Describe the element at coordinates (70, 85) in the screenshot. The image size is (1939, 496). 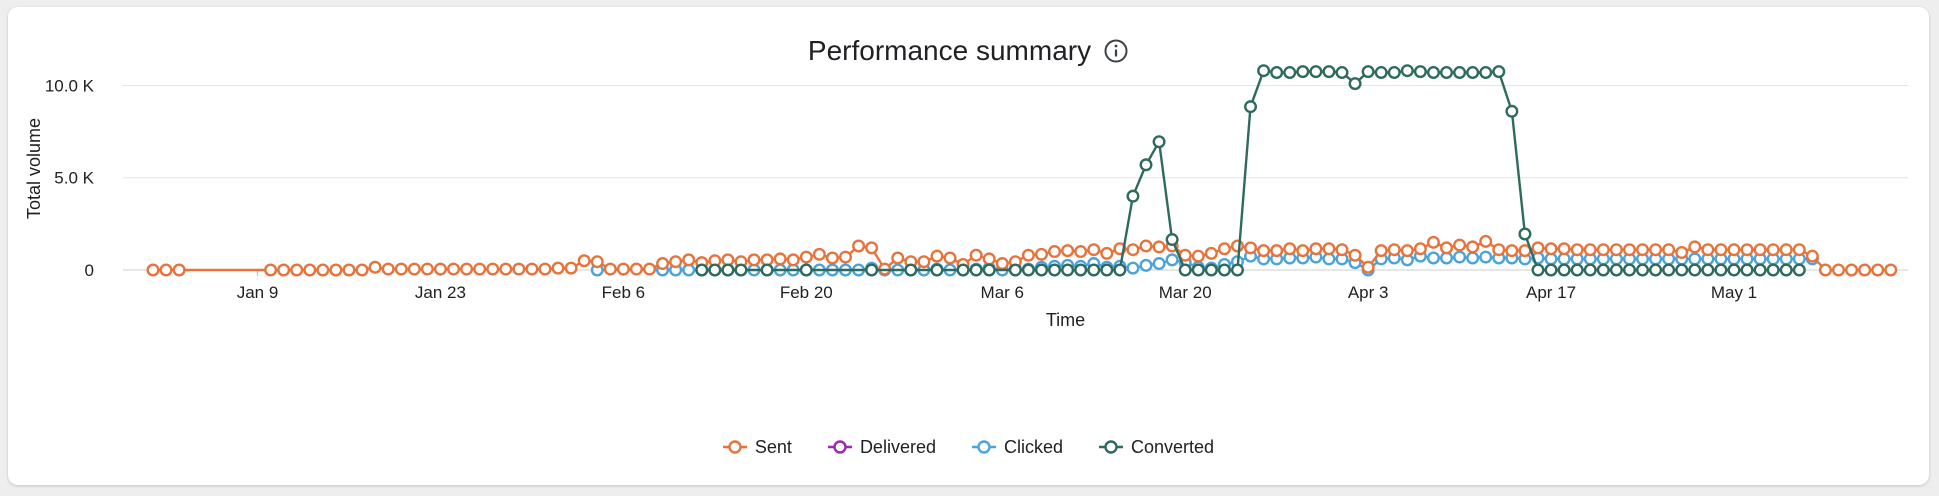
I see `y-tick-label: 10.0 K` at that location.